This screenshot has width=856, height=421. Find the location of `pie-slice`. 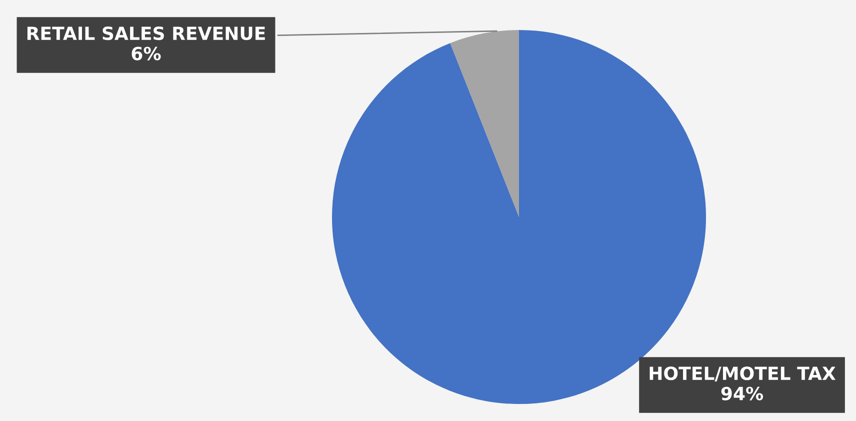

pie-slice is located at coordinates (484, 123).